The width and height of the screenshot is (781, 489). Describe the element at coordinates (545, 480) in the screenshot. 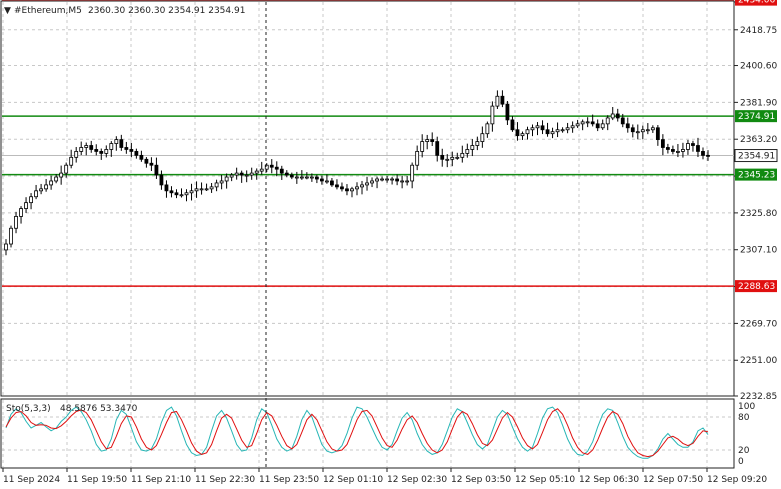

I see `time-tick-label: 12 Sep 05:10` at that location.